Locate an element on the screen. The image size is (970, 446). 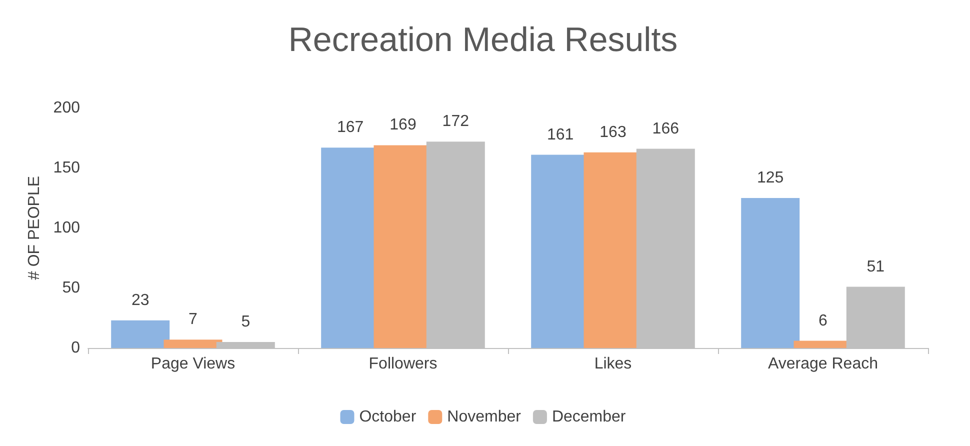
y-tick-label: 100 is located at coordinates (66, 228).